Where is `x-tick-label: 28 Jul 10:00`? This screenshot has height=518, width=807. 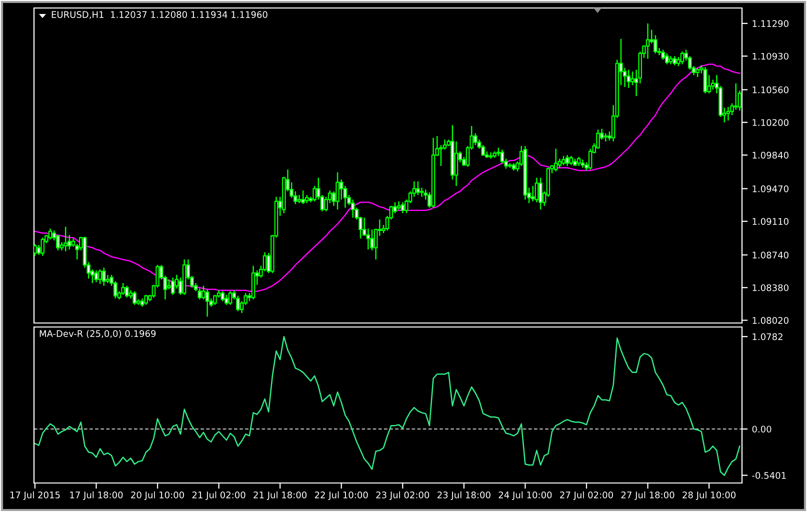
x-tick-label: 28 Jul 10:00 is located at coordinates (709, 495).